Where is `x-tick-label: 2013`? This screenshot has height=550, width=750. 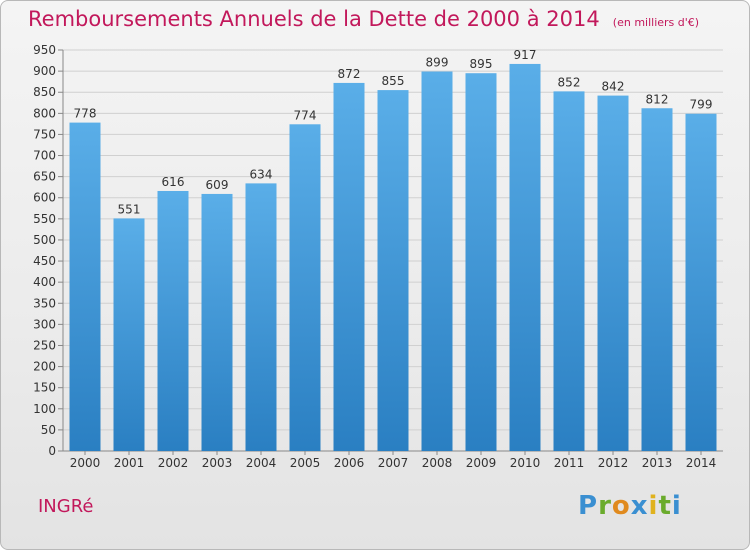 x-tick-label: 2013 is located at coordinates (657, 463).